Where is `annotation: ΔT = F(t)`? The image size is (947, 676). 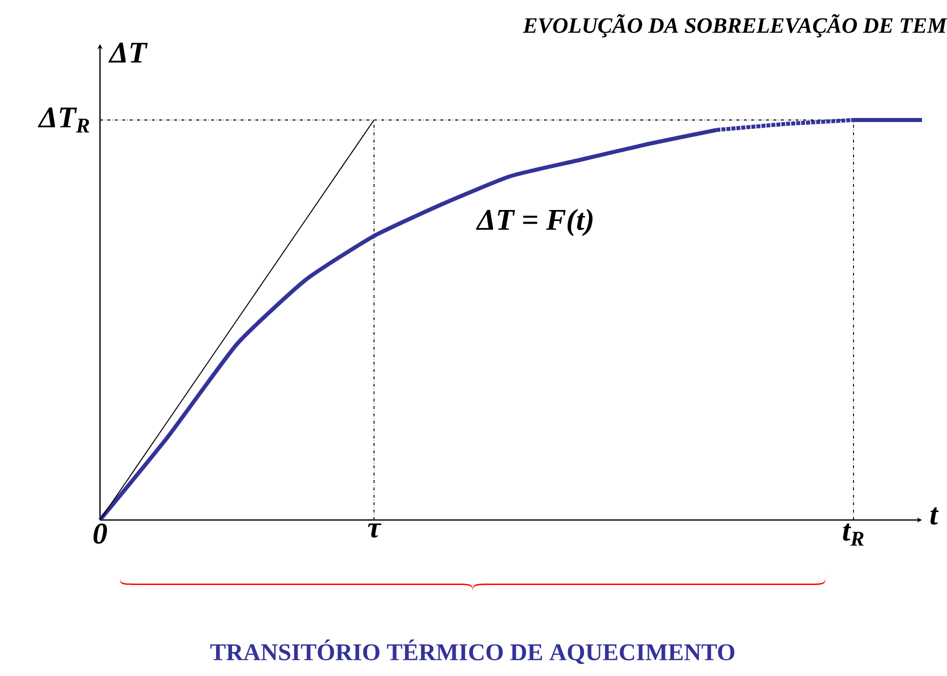 annotation: ΔT = F(t) is located at coordinates (534, 222).